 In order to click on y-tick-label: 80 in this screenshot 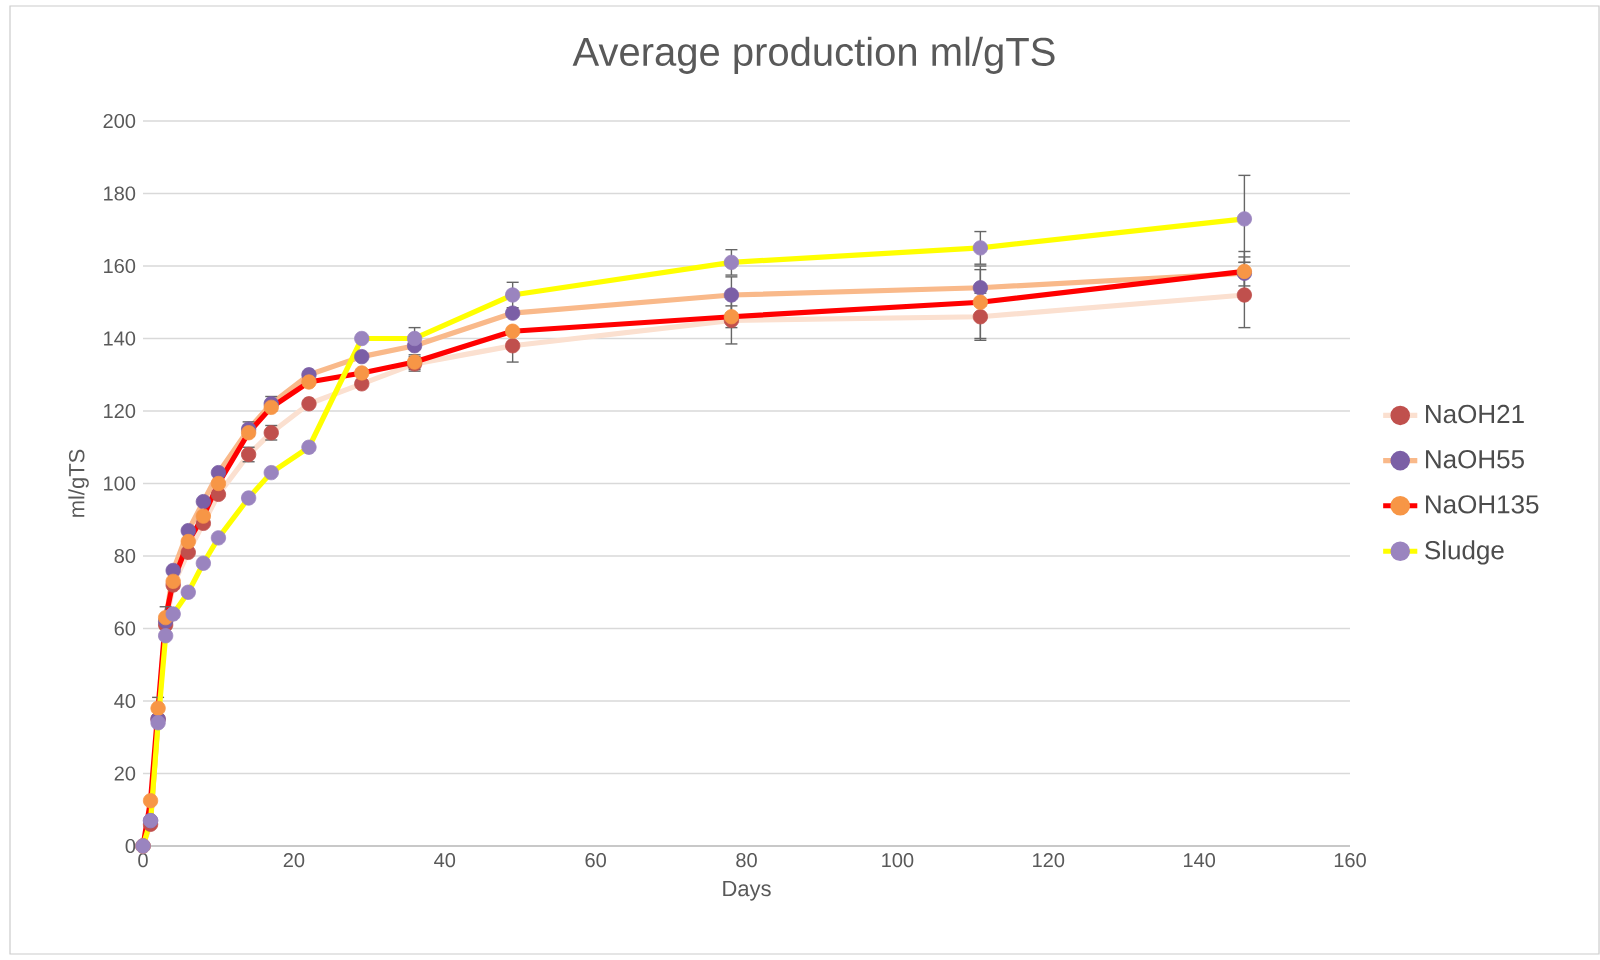, I will do `click(125, 556)`.